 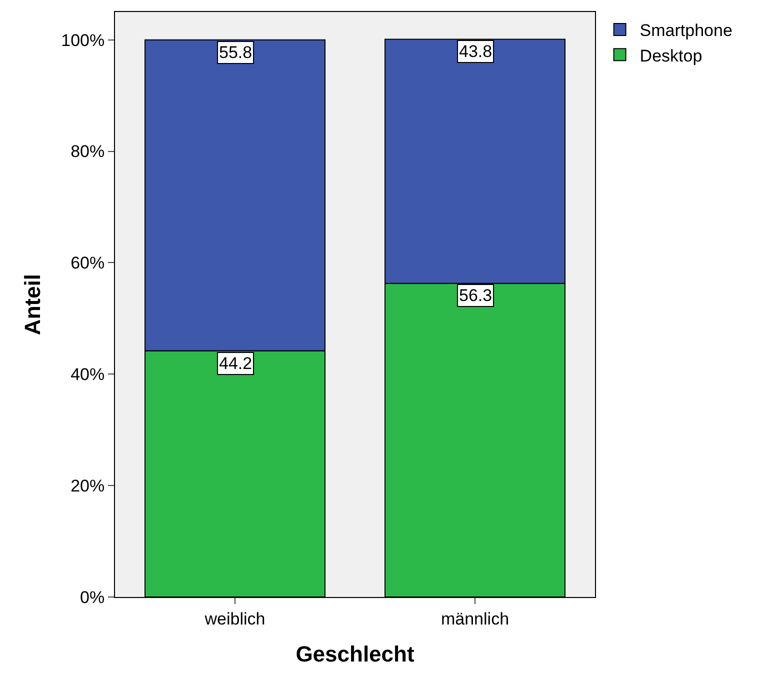 What do you see at coordinates (235, 363) in the screenshot?
I see `data-label: 44.2` at bounding box center [235, 363].